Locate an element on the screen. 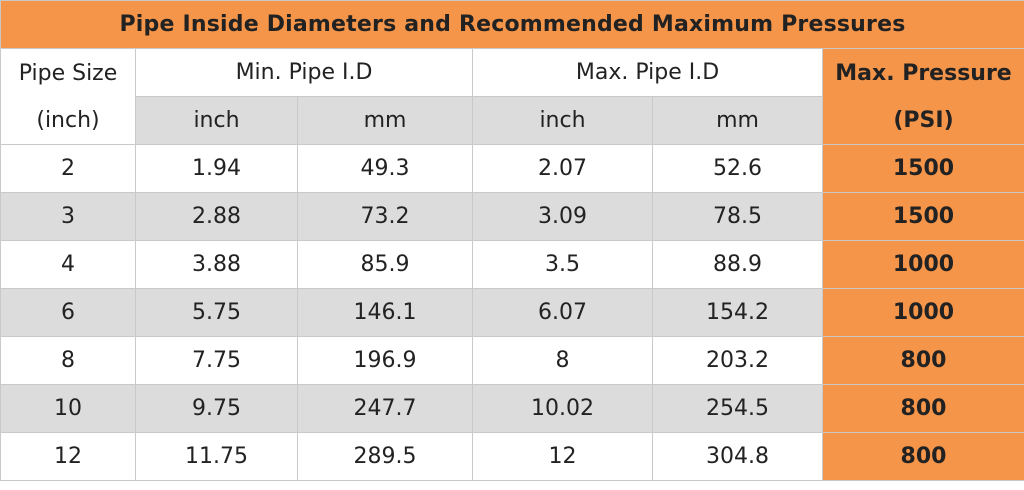 The width and height of the screenshot is (1024, 490). table-row: 4 3.88 85.9 3.5 88.9 1000 is located at coordinates (512, 264).